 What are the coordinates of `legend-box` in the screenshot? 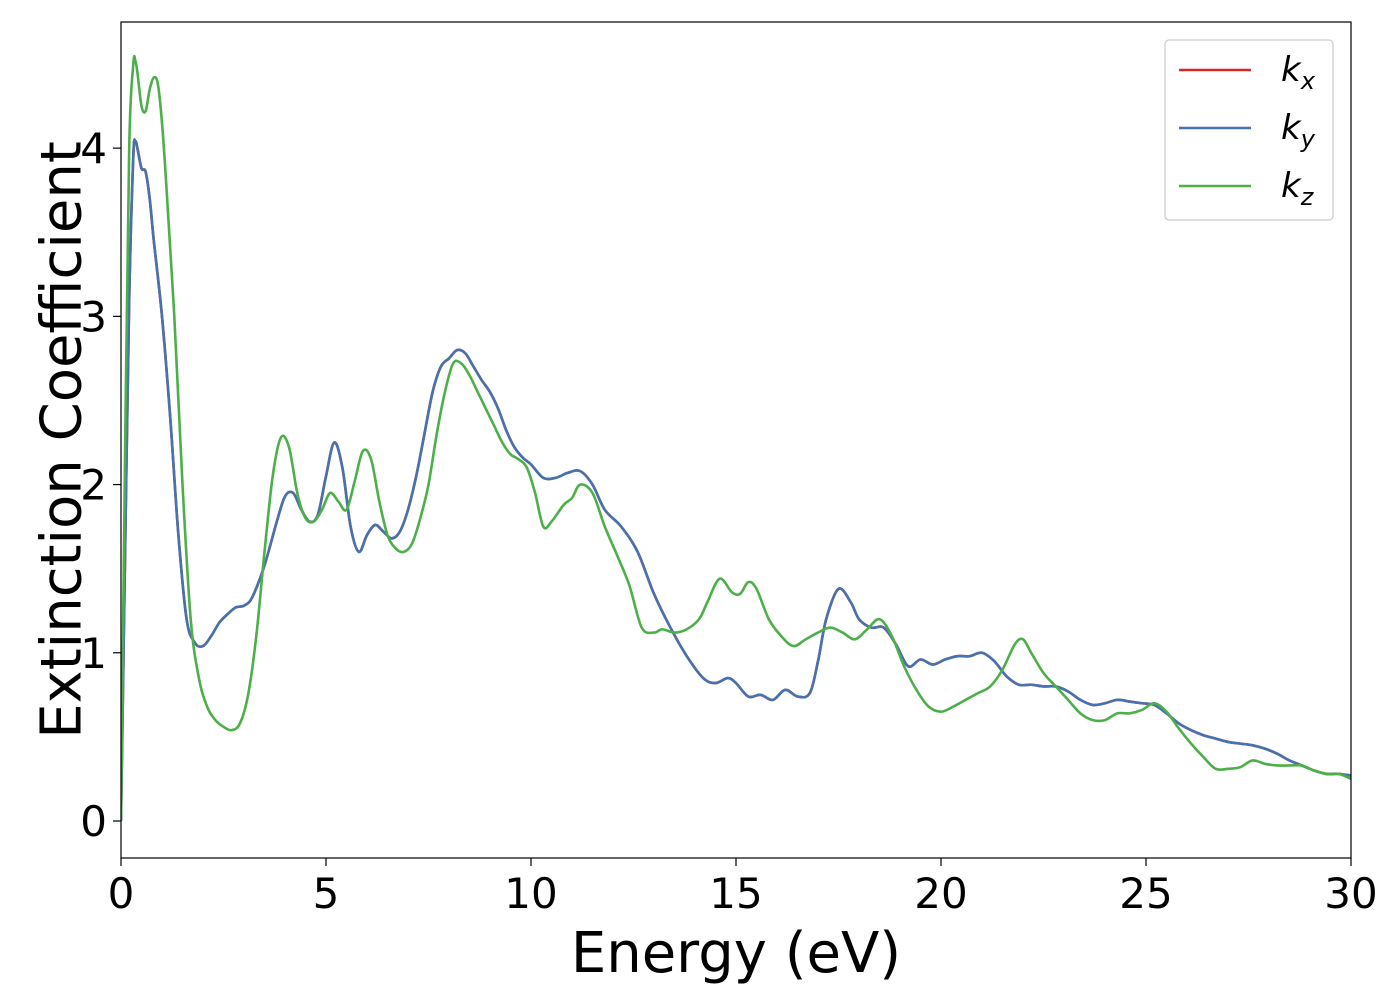 It's located at (1249, 130).